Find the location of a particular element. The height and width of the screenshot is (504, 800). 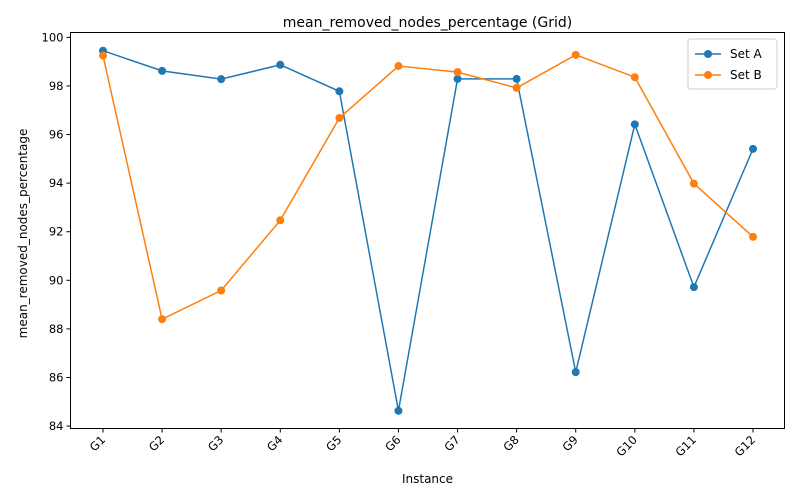

x-tick-label: G4 is located at coordinates (274, 443).